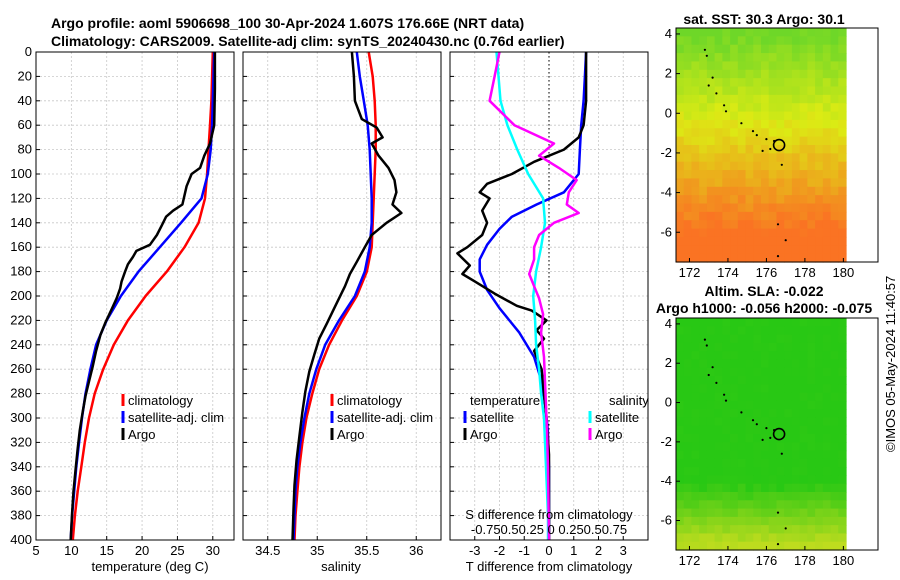 The image size is (900, 580). What do you see at coordinates (524, 550) in the screenshot?
I see `x-tick-label: -1` at bounding box center [524, 550].